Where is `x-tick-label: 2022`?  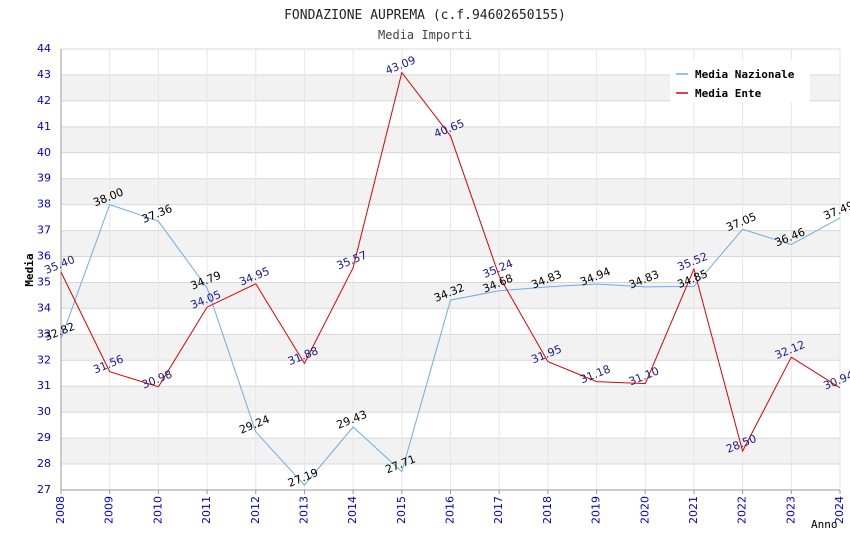
x-tick-label: 2022 is located at coordinates (742, 510).